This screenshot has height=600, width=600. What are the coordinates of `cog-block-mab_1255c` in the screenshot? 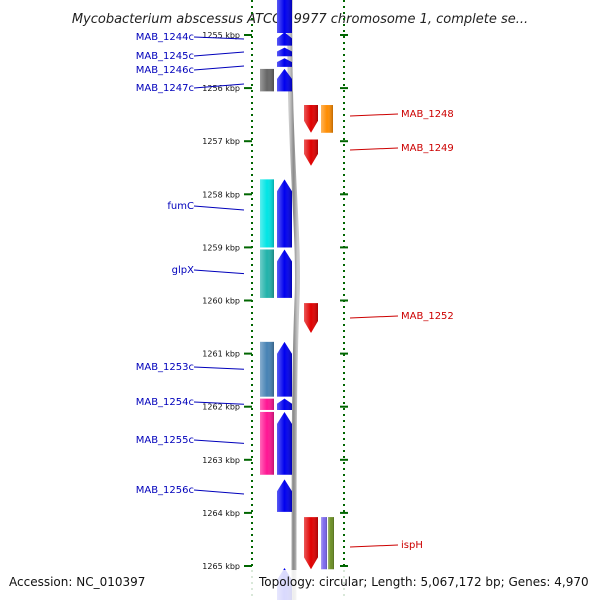 It's located at (267, 443).